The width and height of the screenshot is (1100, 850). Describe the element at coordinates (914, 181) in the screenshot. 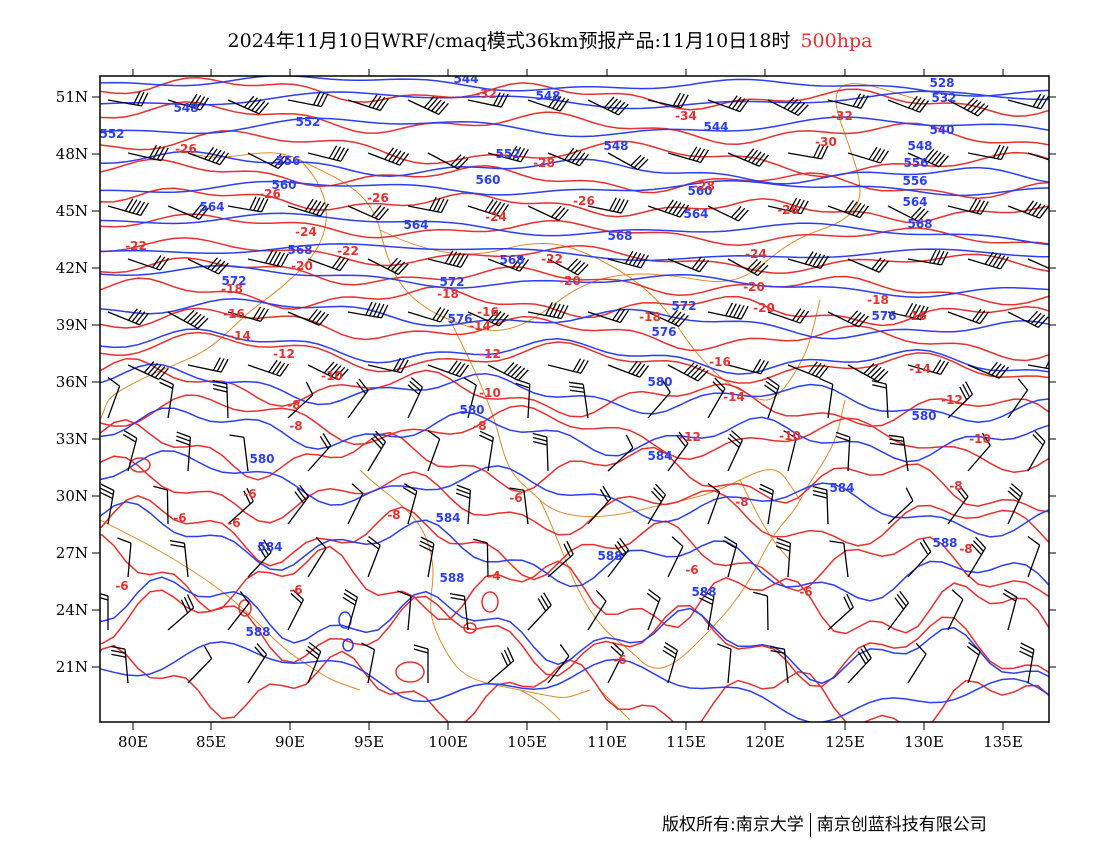

I see `height-contour-label: 556` at that location.